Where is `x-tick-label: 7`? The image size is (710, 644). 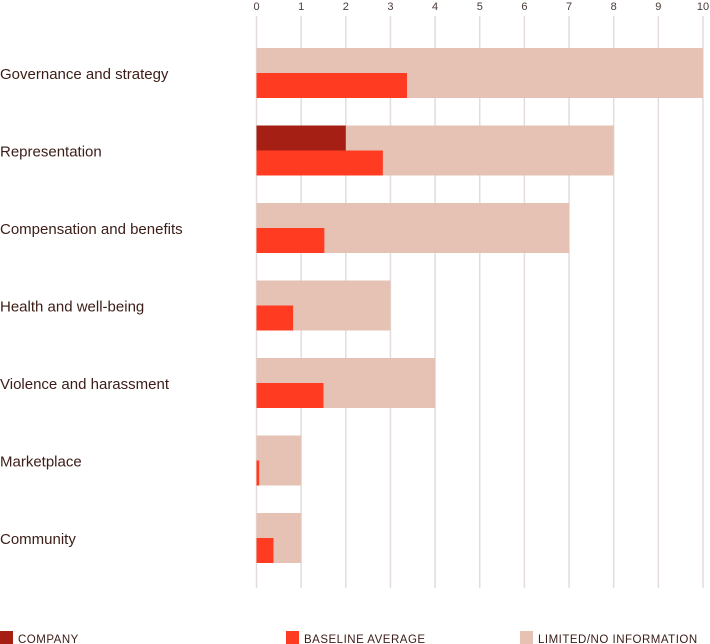 x-tick-label: 7 is located at coordinates (569, 7).